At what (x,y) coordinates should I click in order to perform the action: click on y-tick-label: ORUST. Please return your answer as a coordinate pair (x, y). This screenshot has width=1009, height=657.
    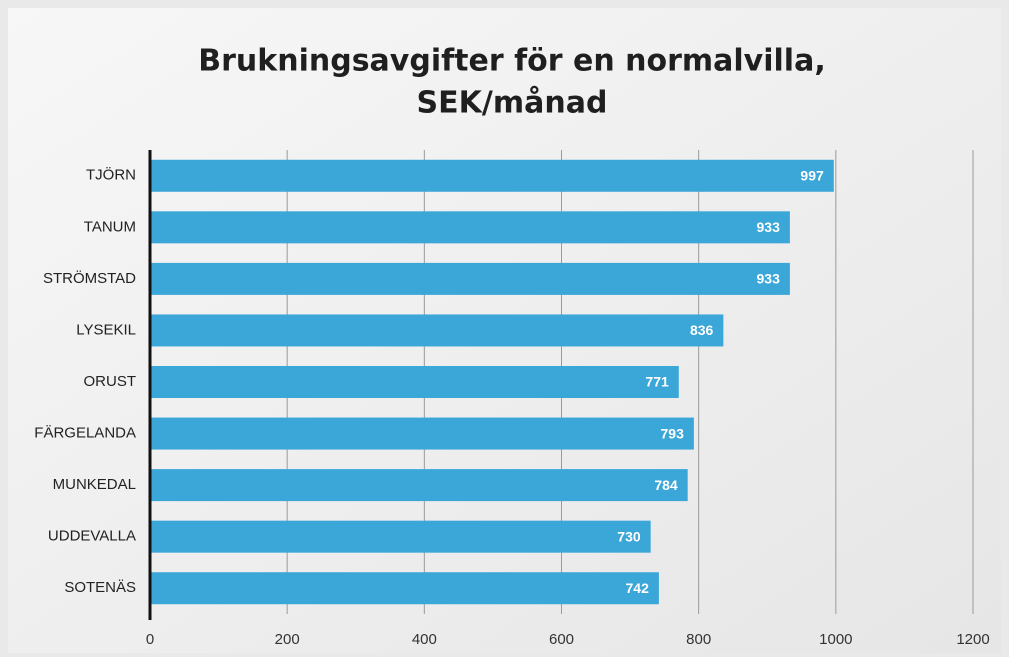
    Looking at the image, I should click on (110, 381).